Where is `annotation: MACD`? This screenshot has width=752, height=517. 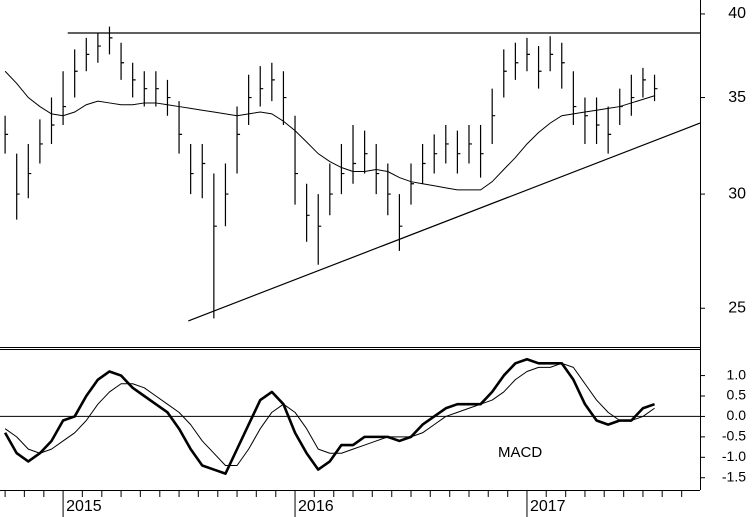 annotation: MACD is located at coordinates (520, 452).